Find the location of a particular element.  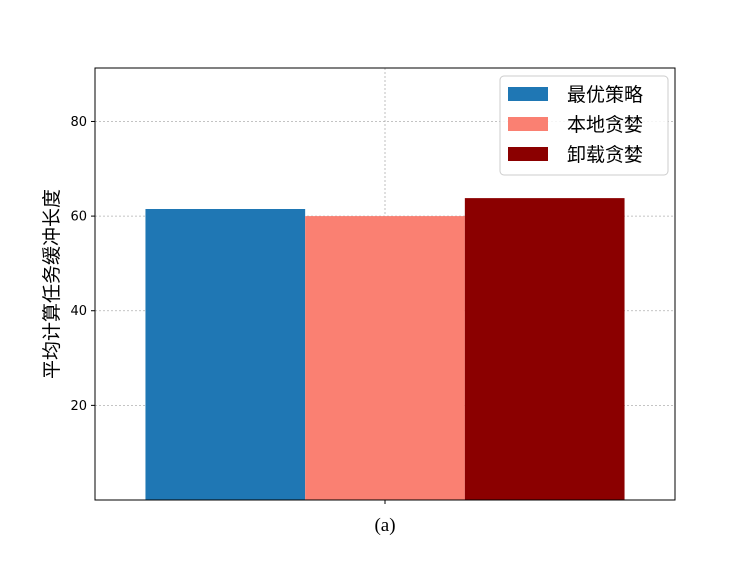

y-axis-label: 平均计算任务缓冲长度 is located at coordinates (52, 284).